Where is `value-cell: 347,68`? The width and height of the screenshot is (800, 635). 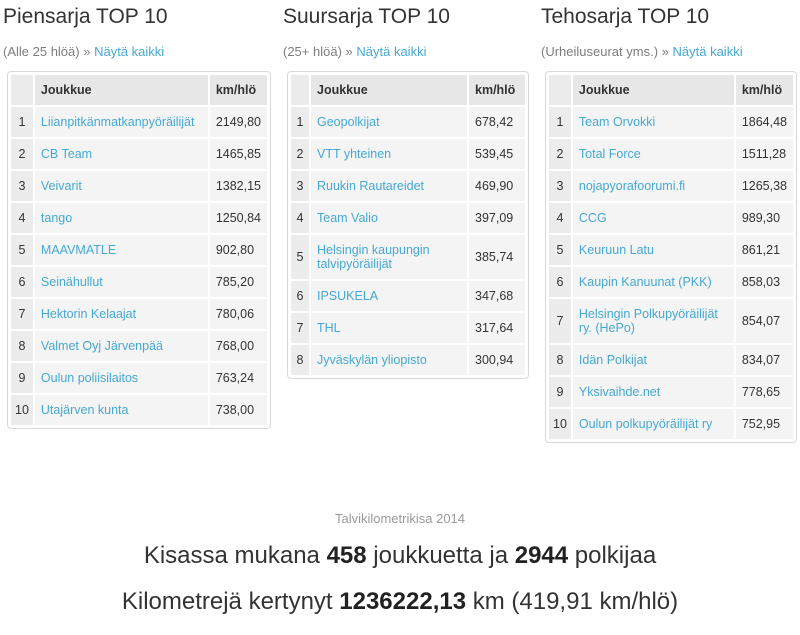
value-cell: 347,68 is located at coordinates (497, 296).